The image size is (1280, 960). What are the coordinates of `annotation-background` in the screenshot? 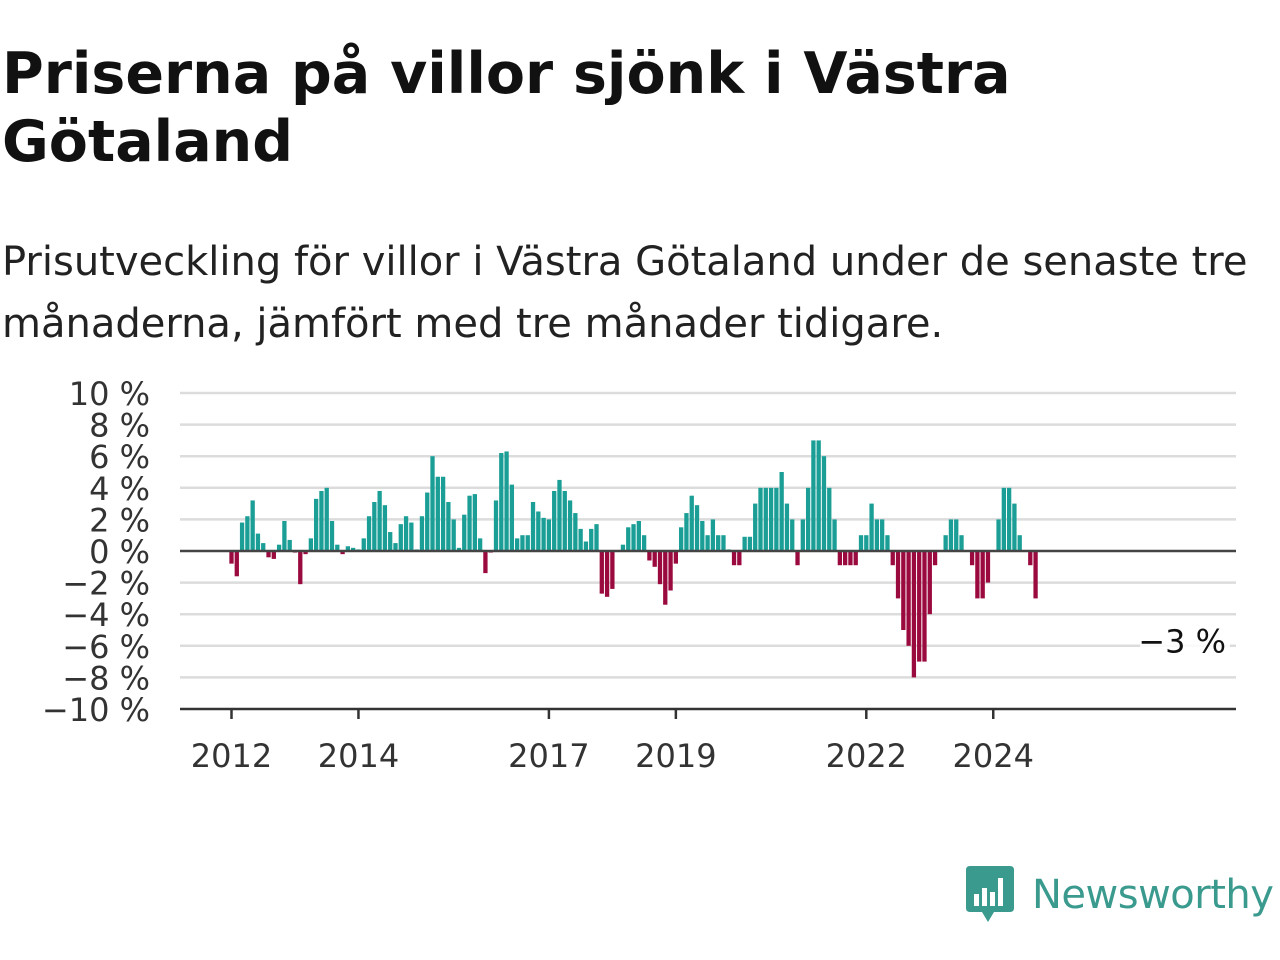 It's located at (1185, 642).